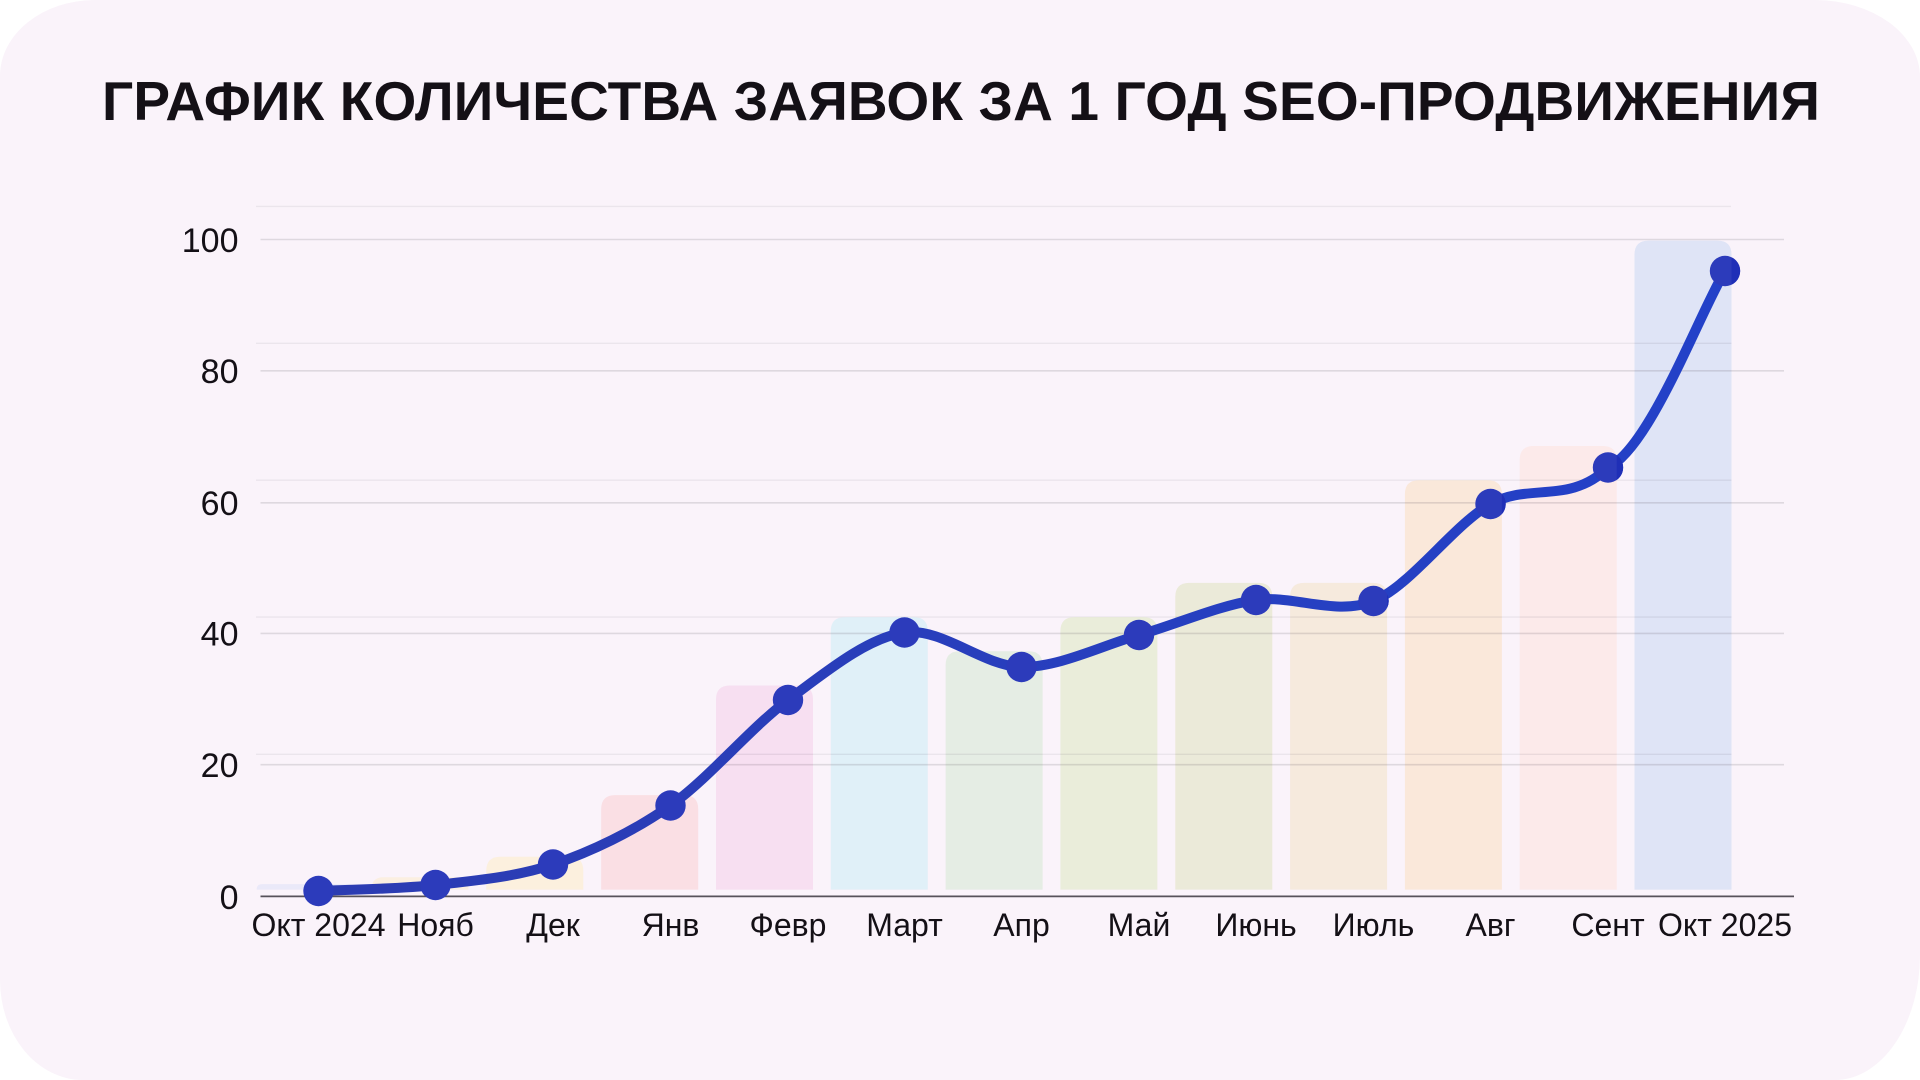 Image resolution: width=1920 pixels, height=1080 pixels. What do you see at coordinates (553, 925) in the screenshot?
I see `svg-text: Дек` at bounding box center [553, 925].